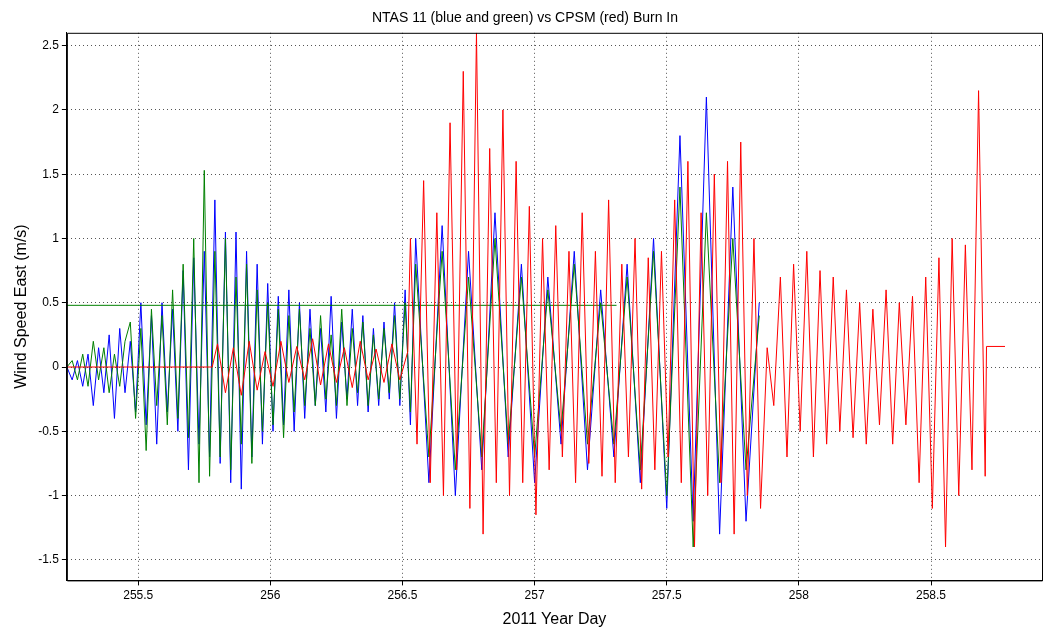 The image size is (1056, 641). Describe the element at coordinates (51, 302) in the screenshot. I see `y-tick-label: 0.5` at that location.